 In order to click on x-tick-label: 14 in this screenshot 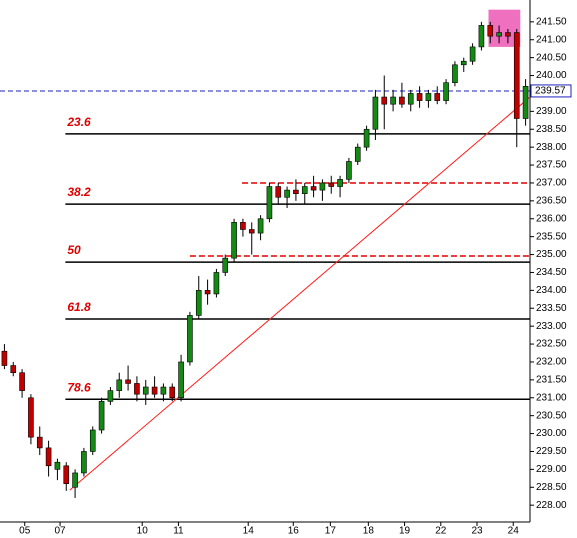, I will do `click(249, 531)`.